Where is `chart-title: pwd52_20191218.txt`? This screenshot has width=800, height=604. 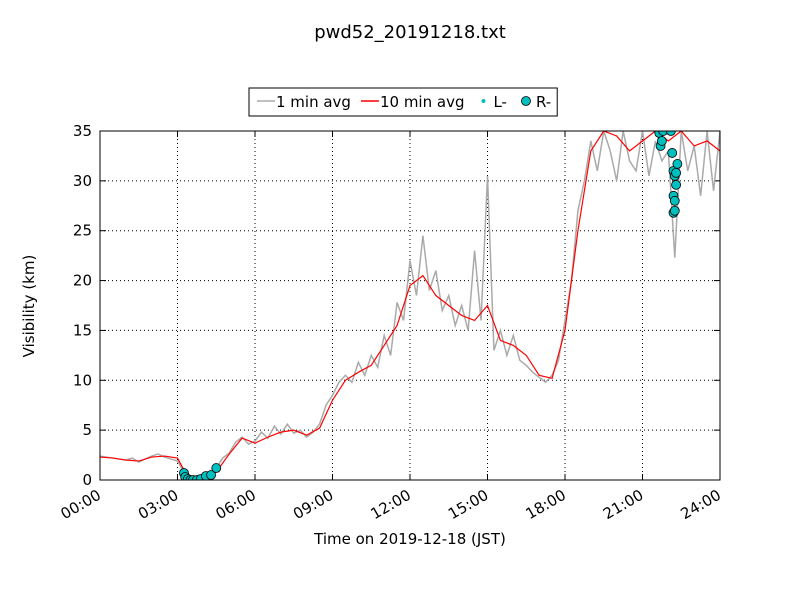 chart-title: pwd52_20191218.txt is located at coordinates (410, 32).